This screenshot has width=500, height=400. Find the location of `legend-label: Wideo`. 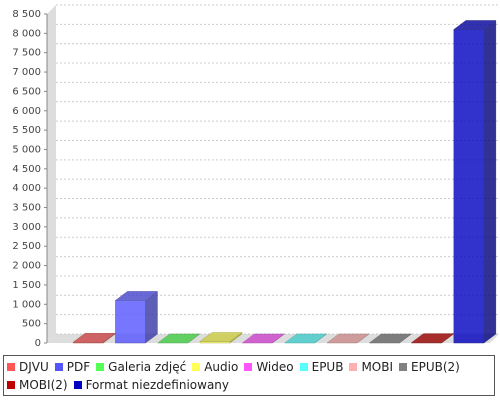

legend-label: Wideo is located at coordinates (275, 367).